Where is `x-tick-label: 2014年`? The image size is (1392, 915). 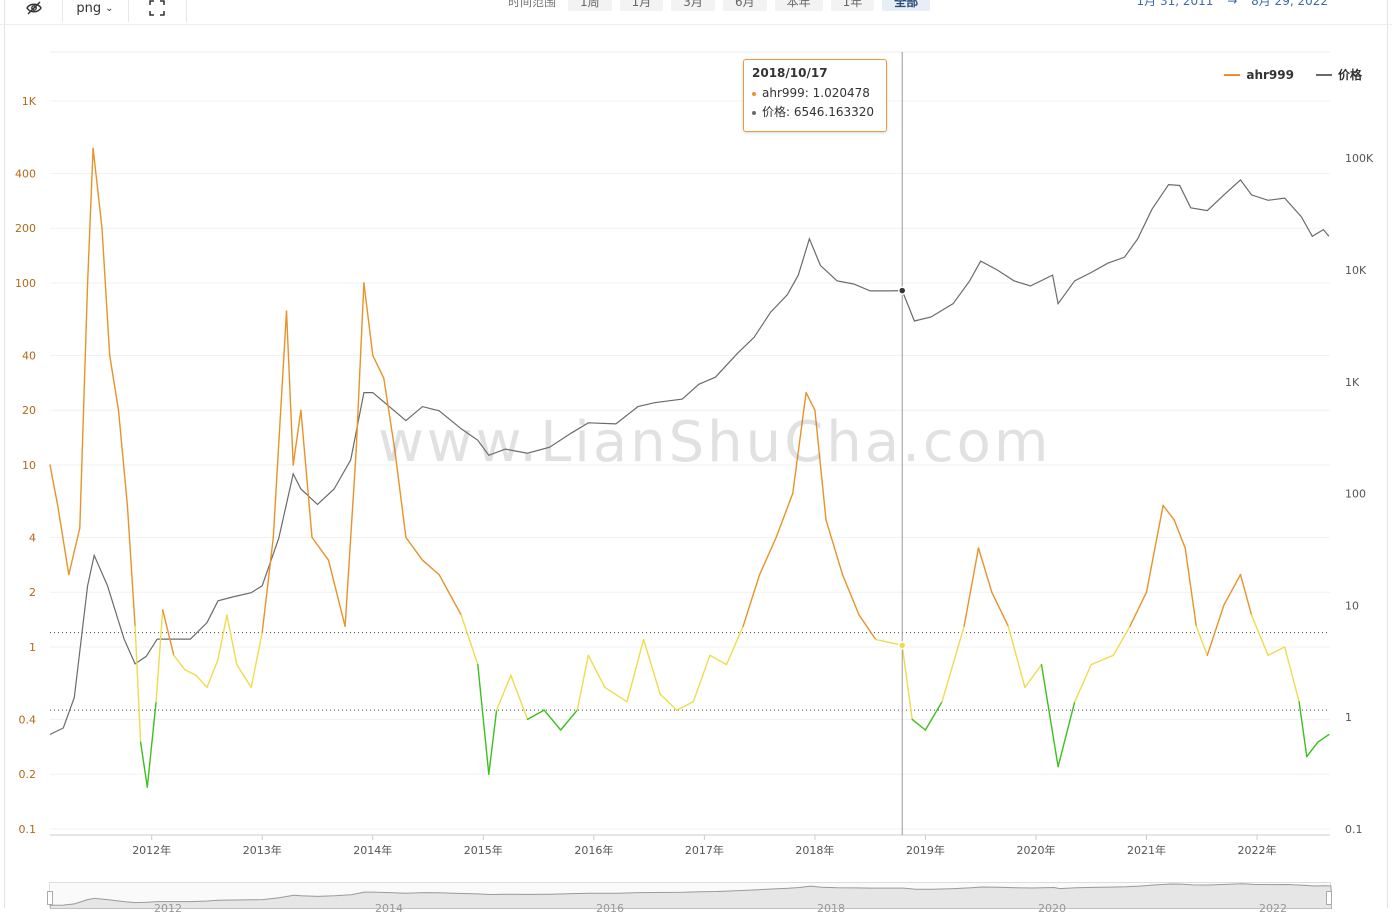 x-tick-label: 2014年 is located at coordinates (372, 850).